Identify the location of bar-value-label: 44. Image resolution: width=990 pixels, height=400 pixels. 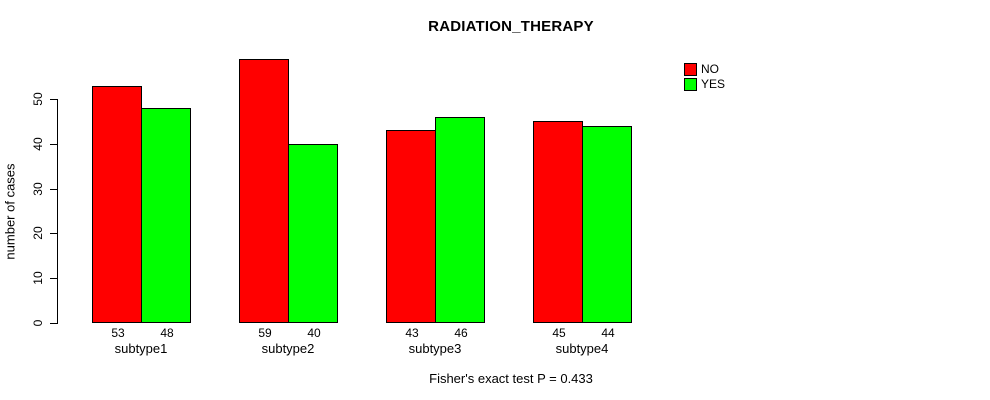
(608, 333).